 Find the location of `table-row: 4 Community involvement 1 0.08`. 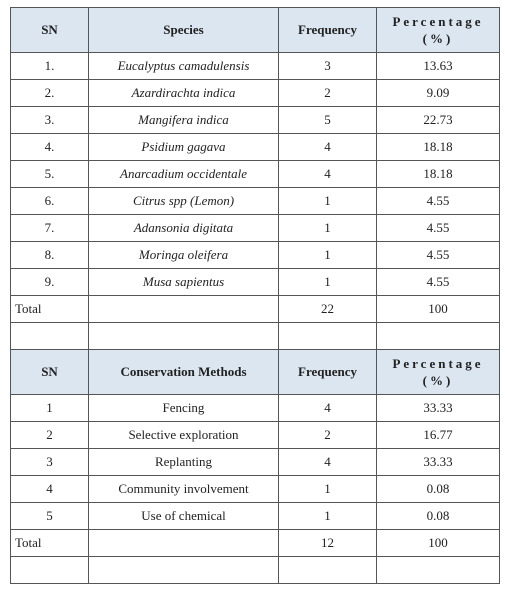

table-row: 4 Community involvement 1 0.08 is located at coordinates (255, 489).